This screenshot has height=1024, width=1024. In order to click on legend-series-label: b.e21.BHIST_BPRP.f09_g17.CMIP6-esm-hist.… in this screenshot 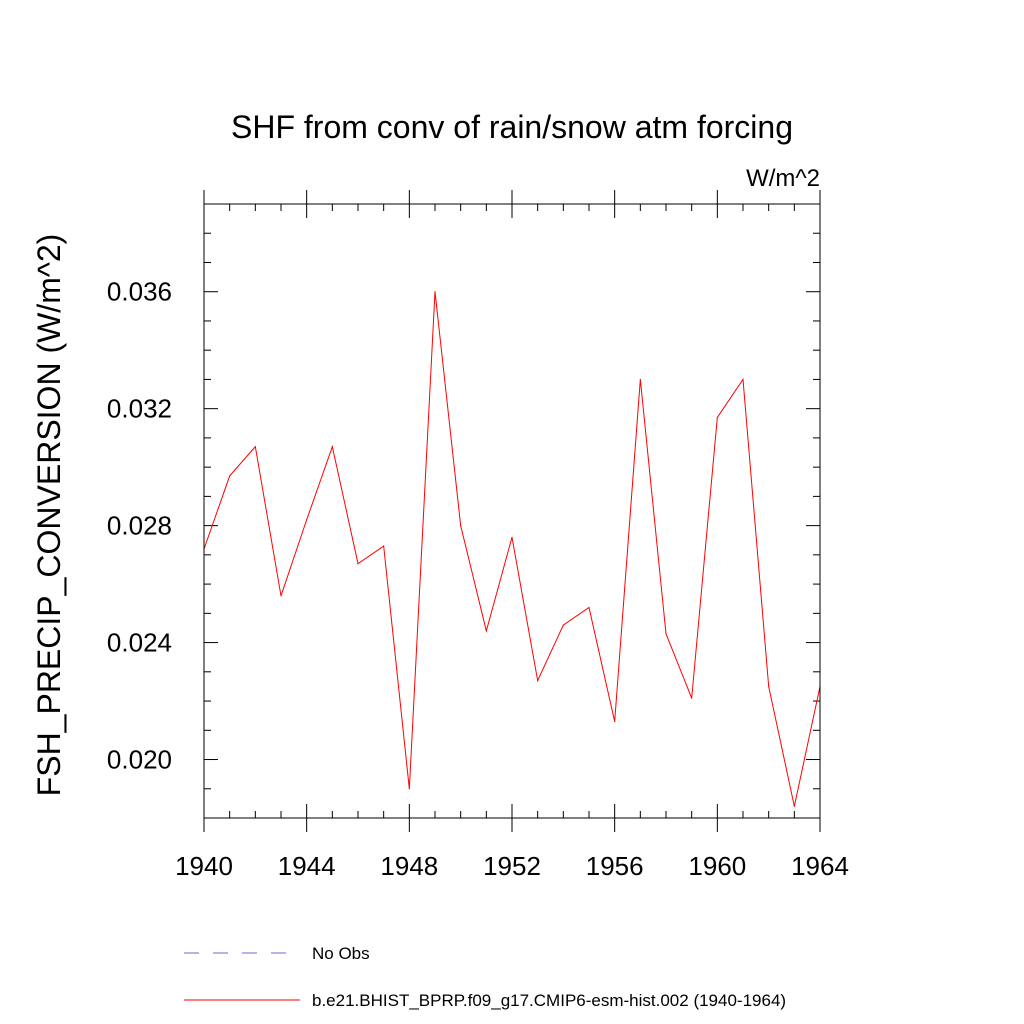, I will do `click(549, 1000)`.